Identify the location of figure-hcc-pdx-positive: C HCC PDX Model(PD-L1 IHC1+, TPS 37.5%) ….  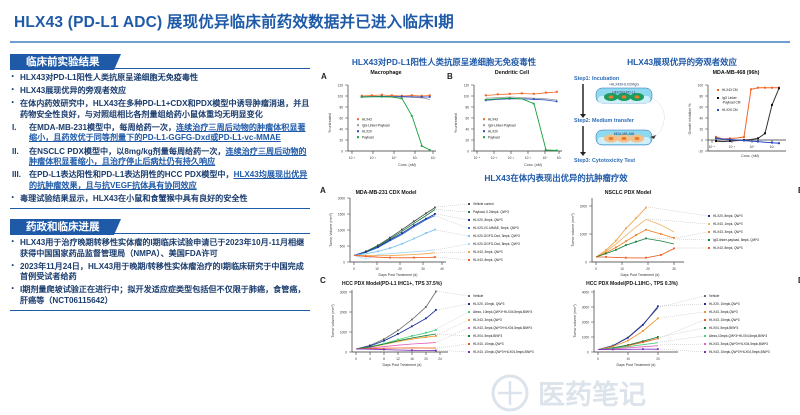
(437, 323).